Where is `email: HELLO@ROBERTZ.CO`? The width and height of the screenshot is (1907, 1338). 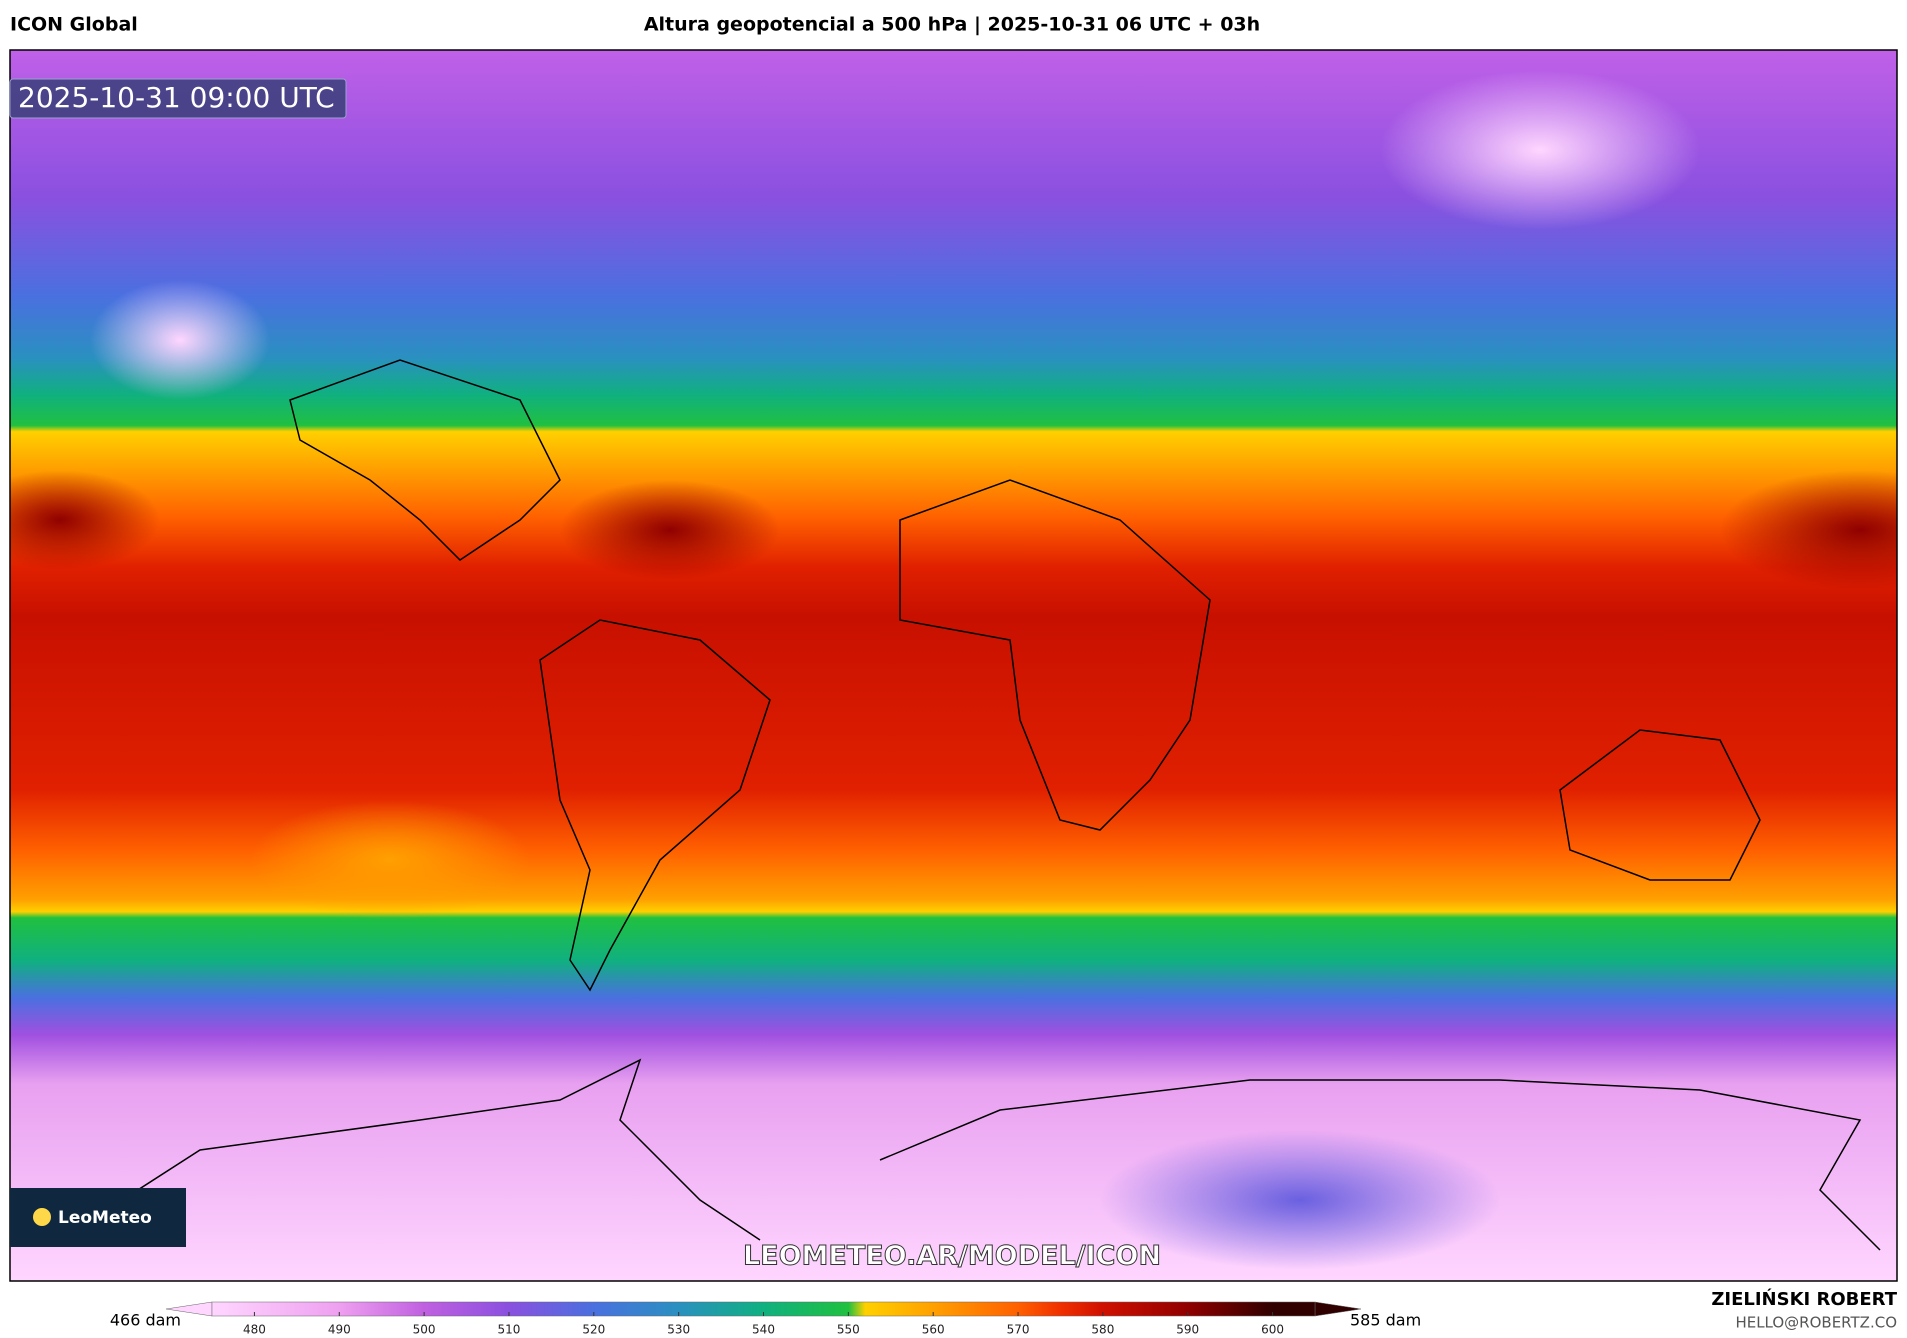 email: HELLO@ROBERTZ.CO is located at coordinates (1816, 1323).